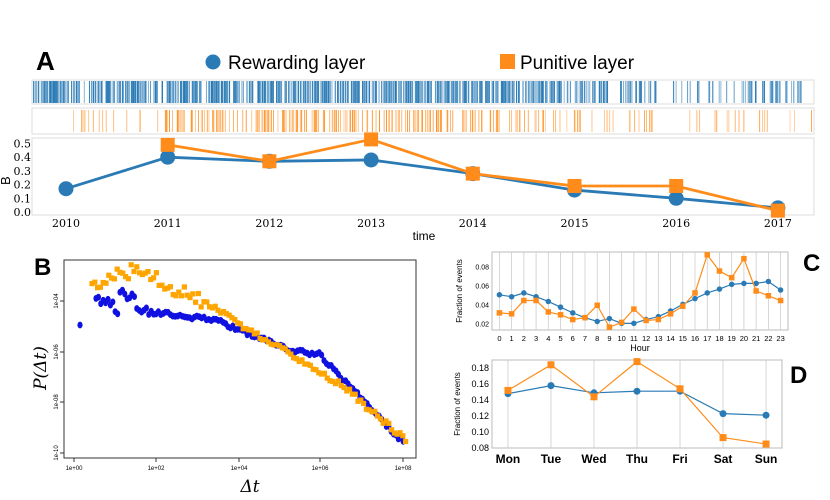  What do you see at coordinates (57, 301) in the screenshot?
I see `panel-b-y-tick-label: 1e-04` at bounding box center [57, 301].